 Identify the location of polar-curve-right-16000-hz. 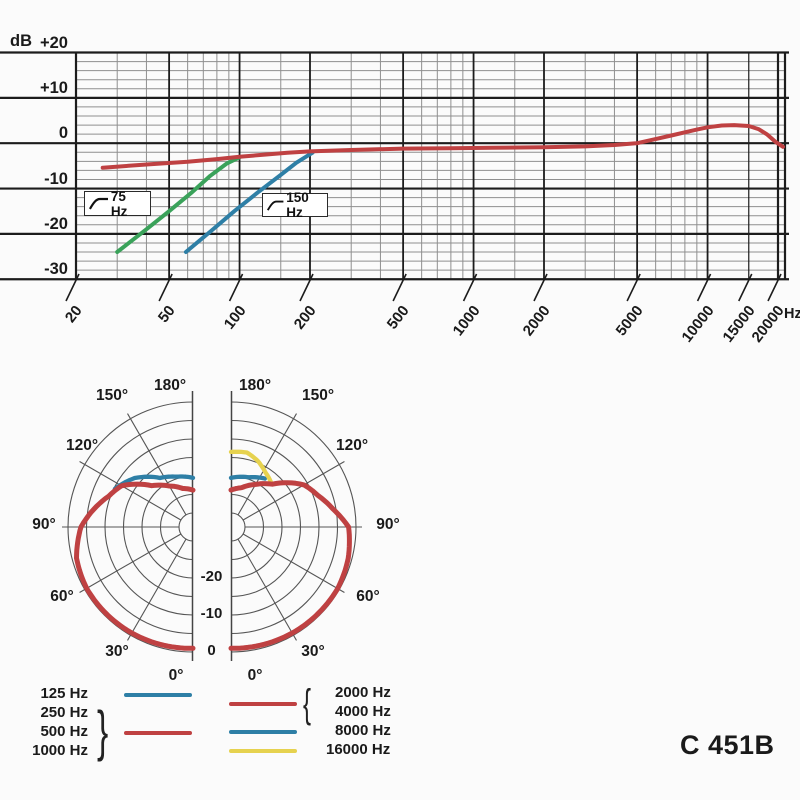
(251, 467).